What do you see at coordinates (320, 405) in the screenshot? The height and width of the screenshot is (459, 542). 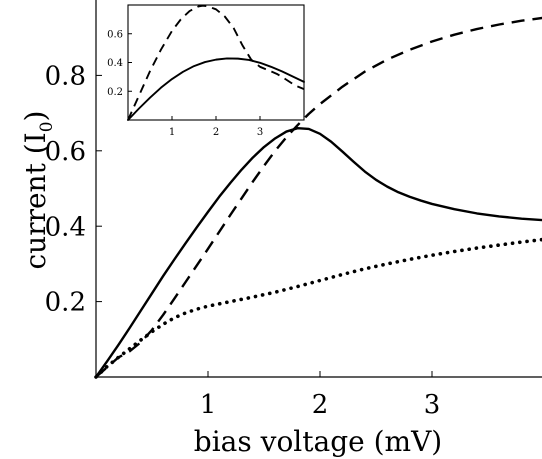 I see `main-x-tick-label: 2` at bounding box center [320, 405].